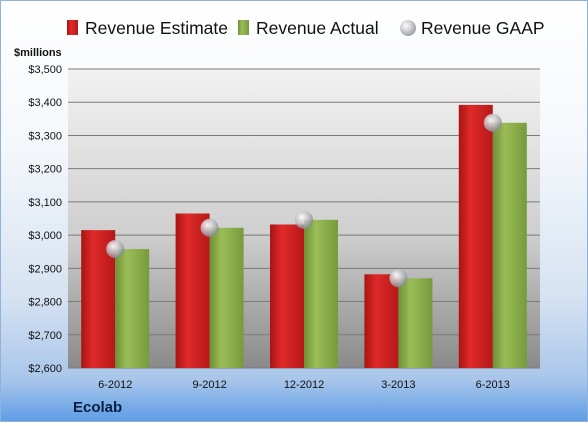  Describe the element at coordinates (317, 28) in the screenshot. I see `legend-label-actual: Revenue Actual` at that location.